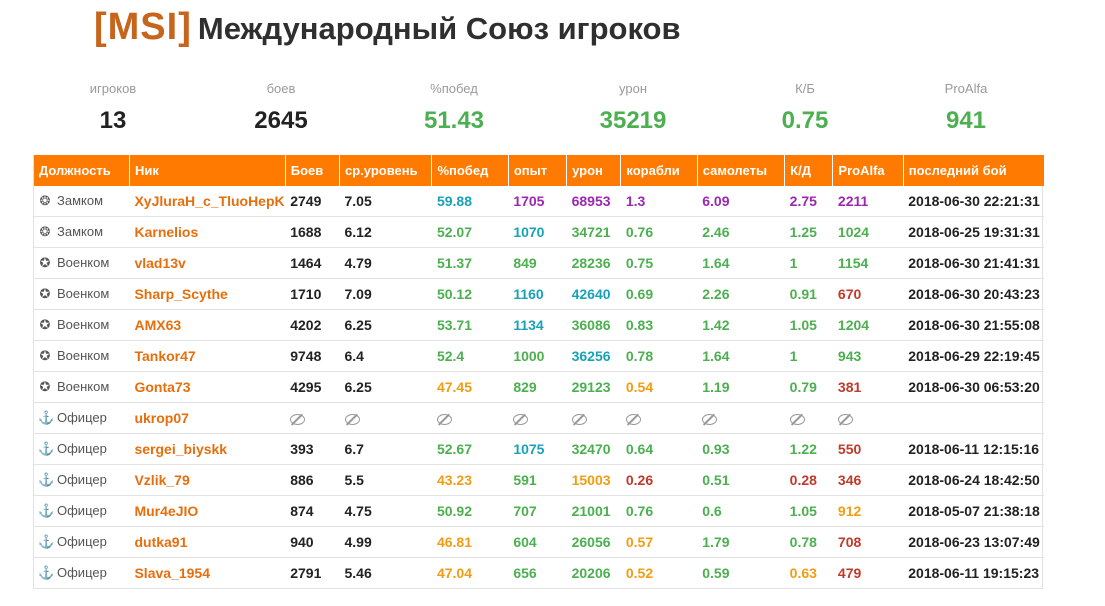 The height and width of the screenshot is (606, 1105). Describe the element at coordinates (385, 201) in the screenshot. I see `avg-tier-cell: 7.05` at that location.